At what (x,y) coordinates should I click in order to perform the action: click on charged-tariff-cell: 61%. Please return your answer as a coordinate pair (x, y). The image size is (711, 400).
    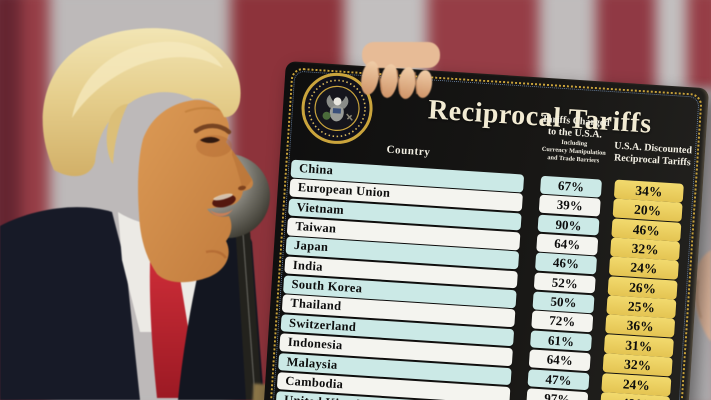
    Looking at the image, I should click on (561, 341).